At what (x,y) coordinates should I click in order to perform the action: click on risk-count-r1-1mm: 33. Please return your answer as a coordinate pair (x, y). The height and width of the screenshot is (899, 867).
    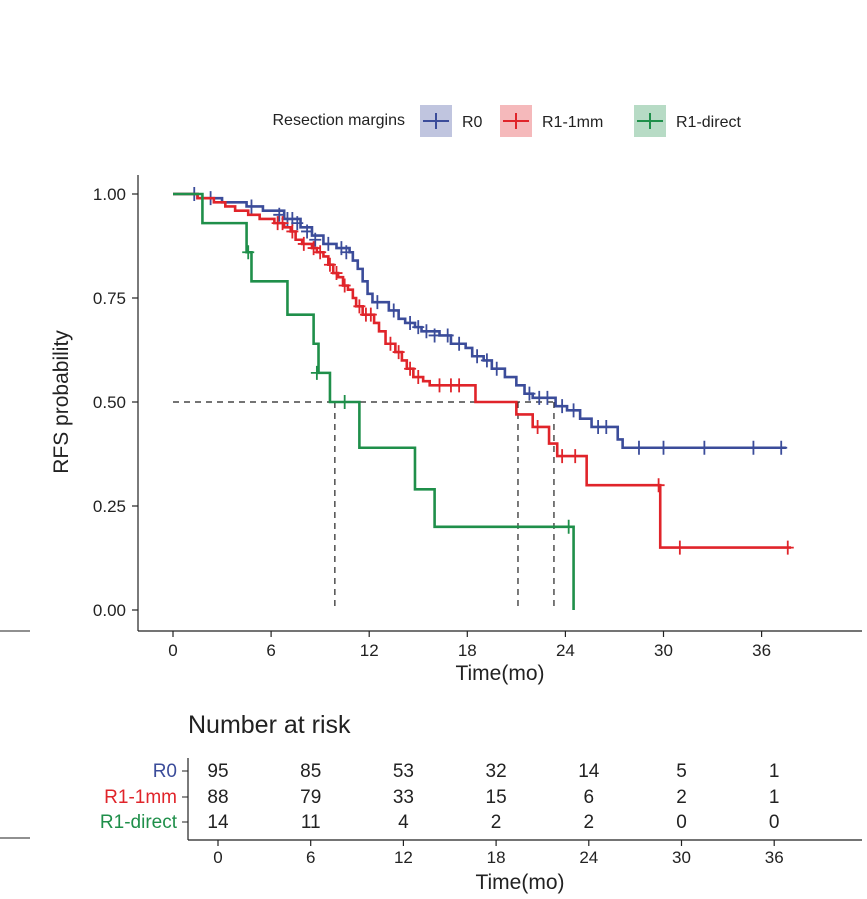
    Looking at the image, I should click on (403, 797).